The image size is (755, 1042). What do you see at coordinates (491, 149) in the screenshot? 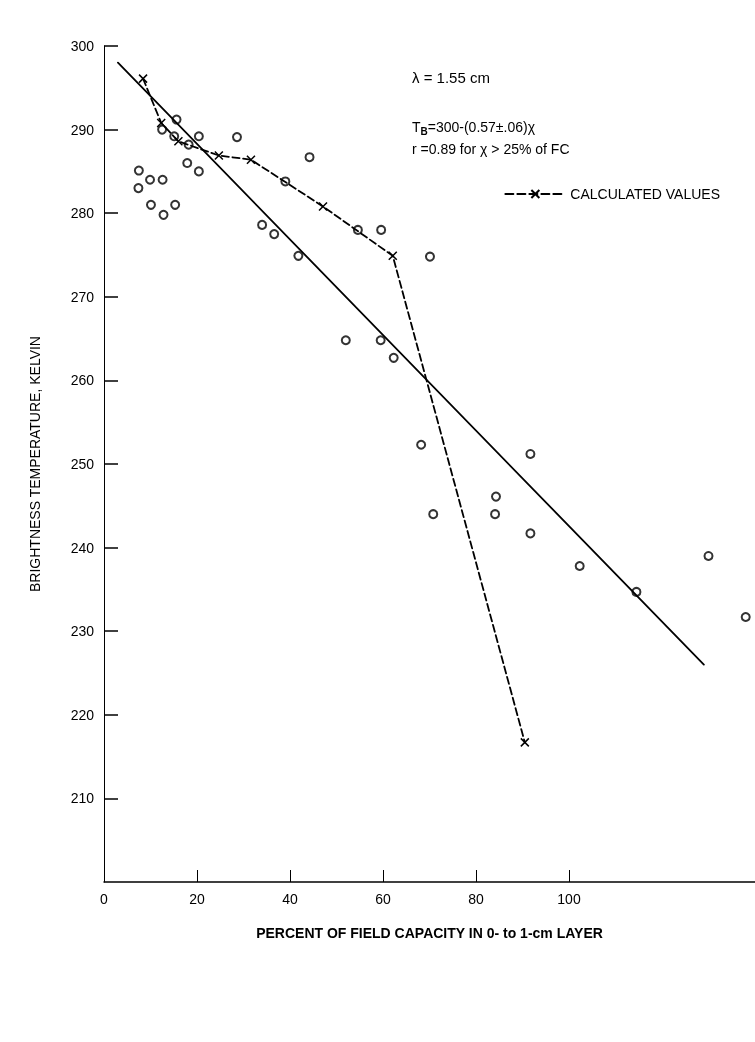
I see `annotation: r =0.89 for χ > 25% of FC` at bounding box center [491, 149].